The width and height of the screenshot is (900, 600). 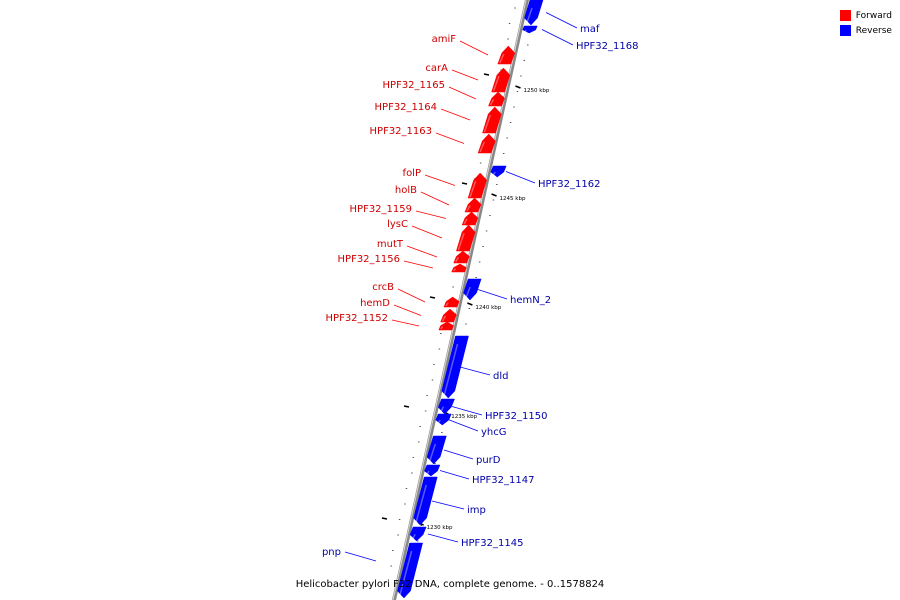 What do you see at coordinates (590, 29) in the screenshot?
I see `reverse-gene-label: maf` at bounding box center [590, 29].